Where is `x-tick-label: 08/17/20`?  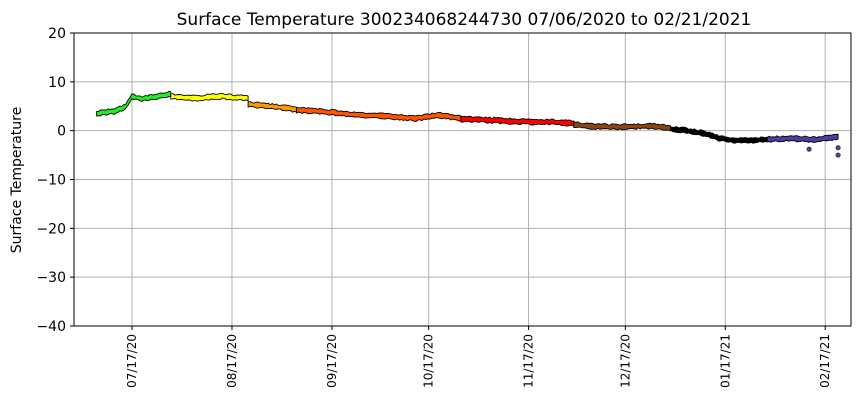
x-tick-label: 08/17/20 is located at coordinates (232, 361).